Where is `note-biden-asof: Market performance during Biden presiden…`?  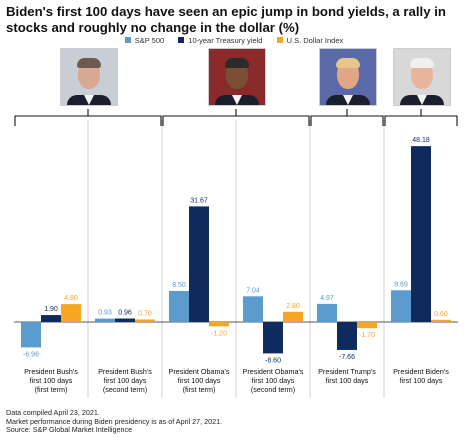 note-biden-asof: Market performance during Biden presiden… is located at coordinates (114, 421).